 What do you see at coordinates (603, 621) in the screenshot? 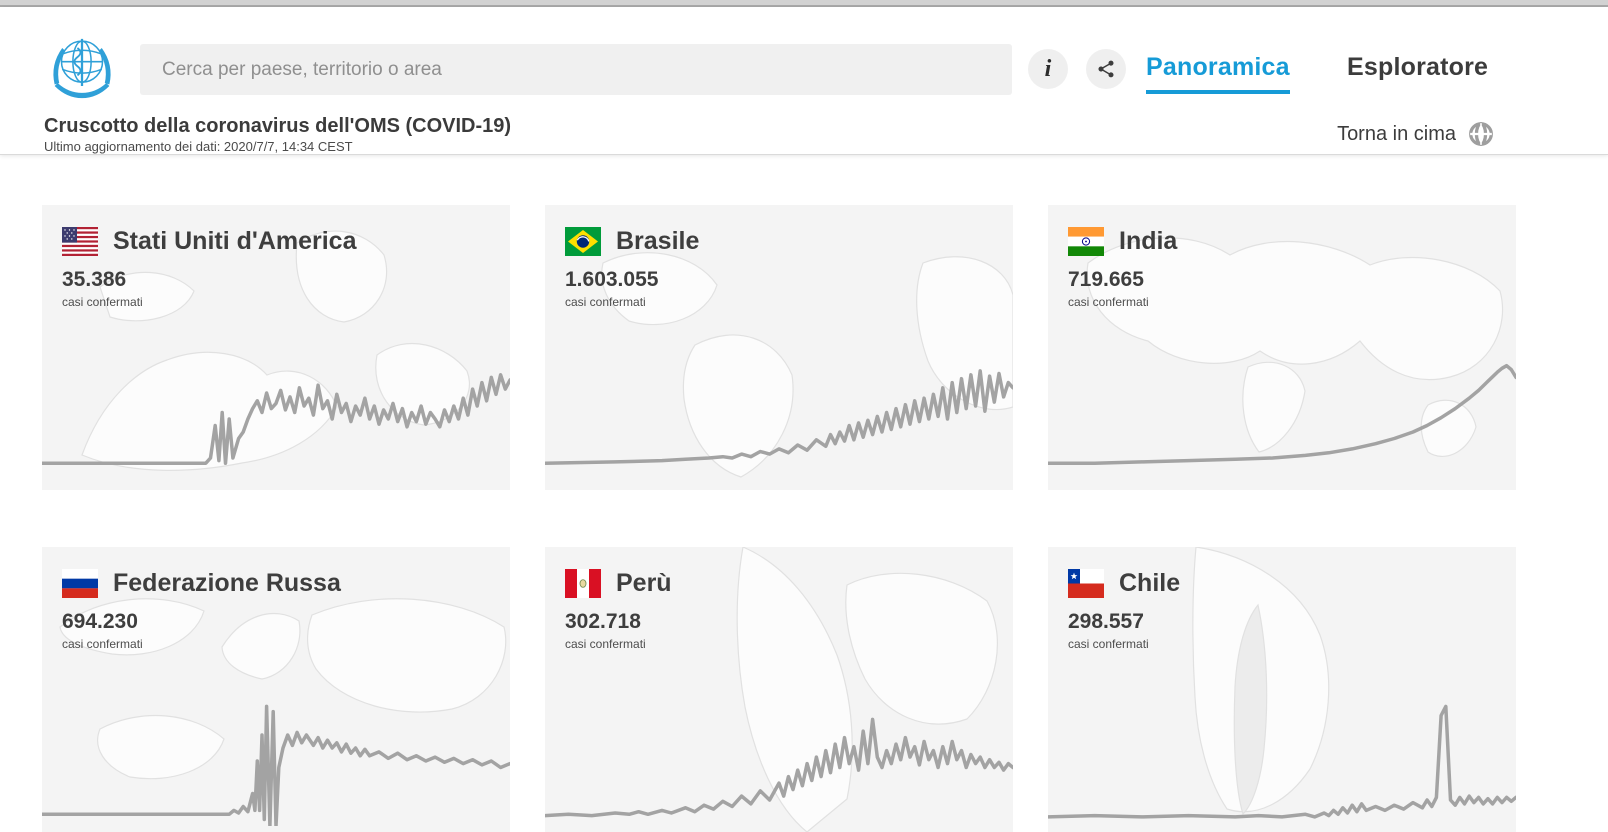
I see `confirmed-count: 302.718` at bounding box center [603, 621].